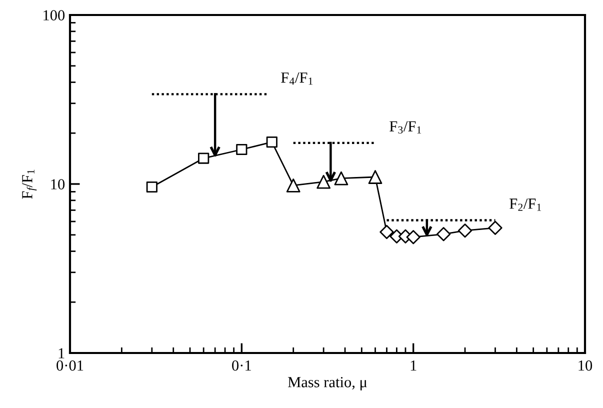 The height and width of the screenshot is (408, 603). Describe the element at coordinates (297, 78) in the screenshot. I see `series-label: F$_{4}$/F$_{1}$` at that location.